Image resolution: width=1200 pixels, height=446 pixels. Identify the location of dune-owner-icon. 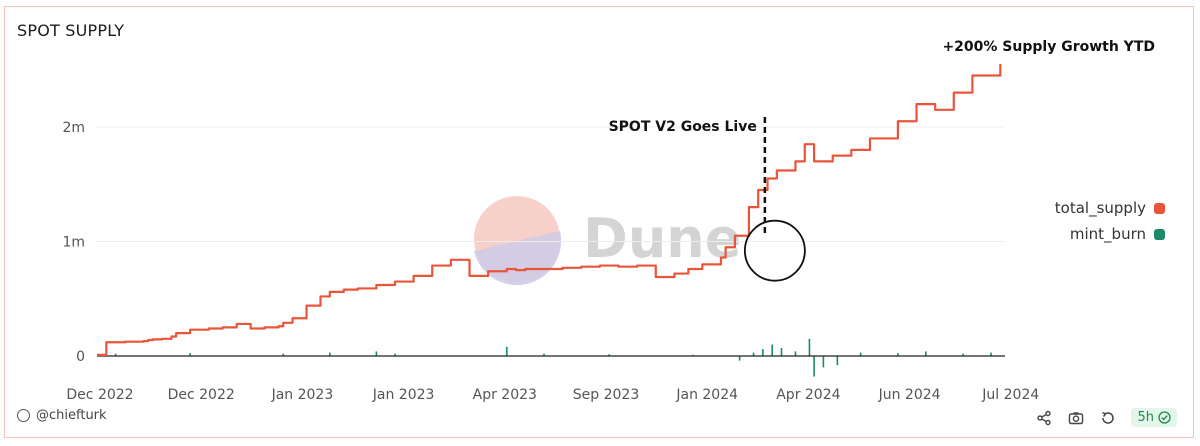
(23, 415).